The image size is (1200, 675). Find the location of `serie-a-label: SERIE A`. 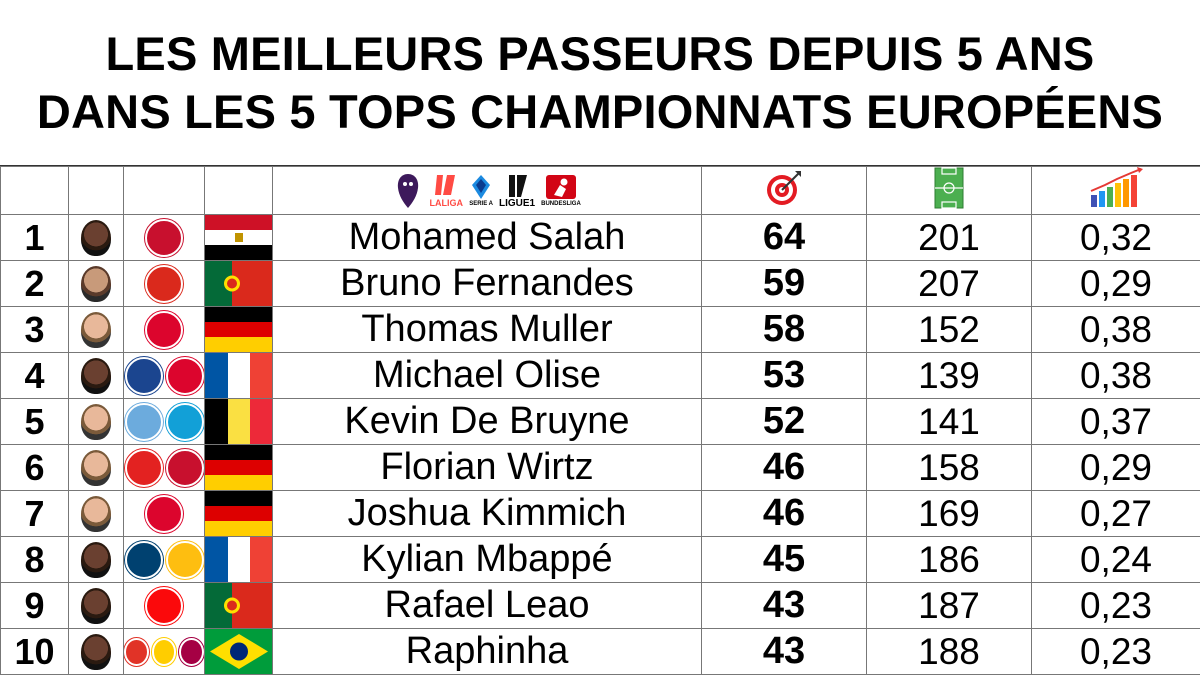

serie-a-label: SERIE A is located at coordinates (481, 204).